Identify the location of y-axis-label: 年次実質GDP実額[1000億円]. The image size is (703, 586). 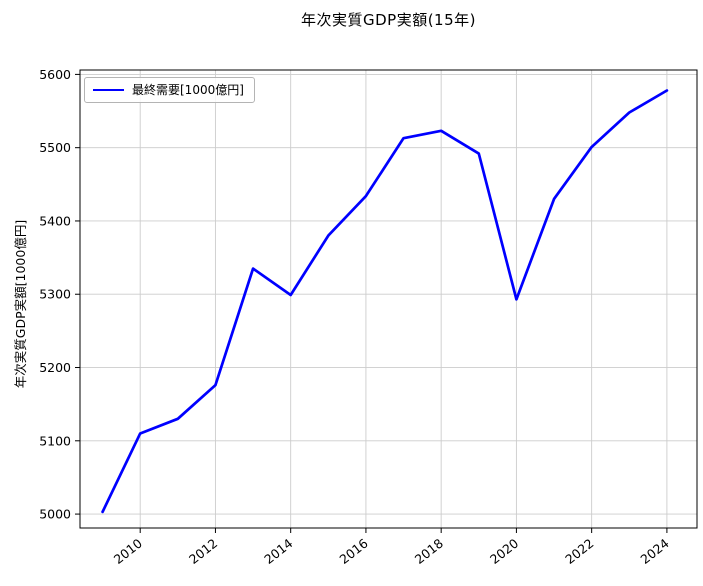
(20, 304).